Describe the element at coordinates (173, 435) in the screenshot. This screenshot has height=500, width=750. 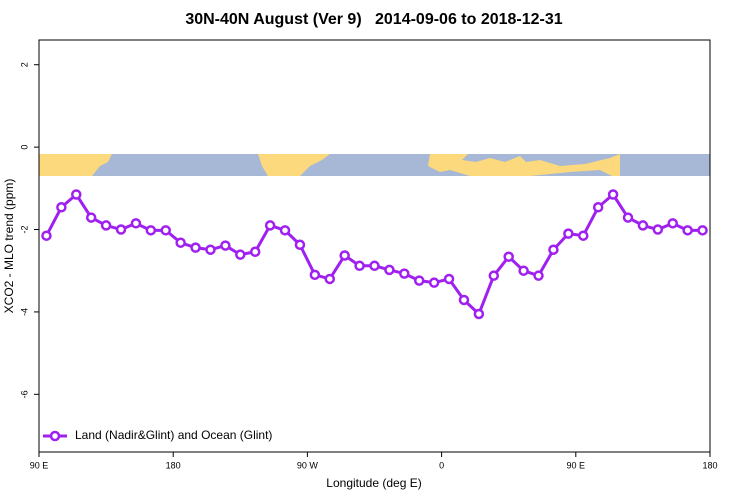
I see `legend-label: Land (Nadir&Glint) and Ocean (Glint)` at that location.